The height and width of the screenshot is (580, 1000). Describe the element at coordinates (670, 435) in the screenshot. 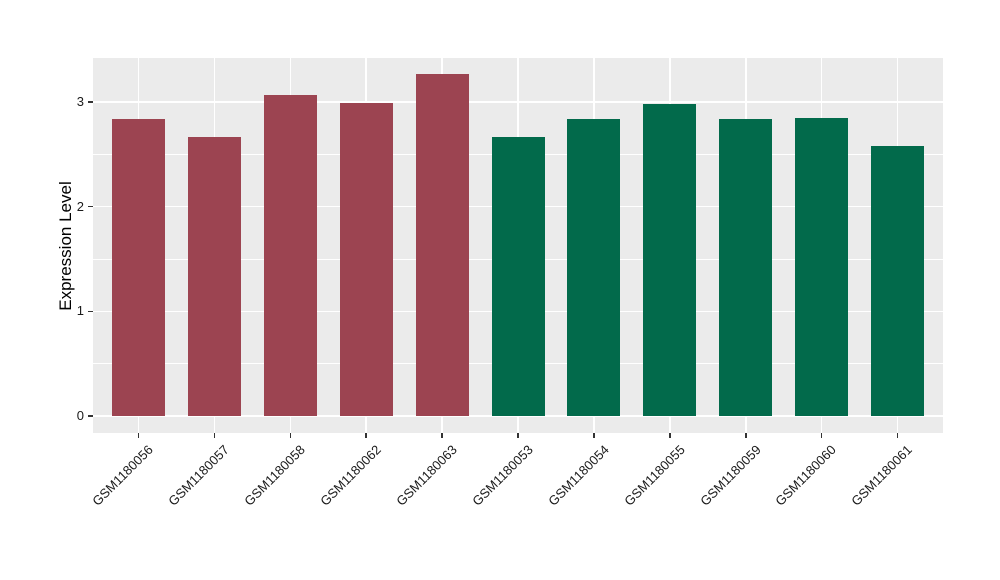

I see `x-tick-GSM1180055` at that location.